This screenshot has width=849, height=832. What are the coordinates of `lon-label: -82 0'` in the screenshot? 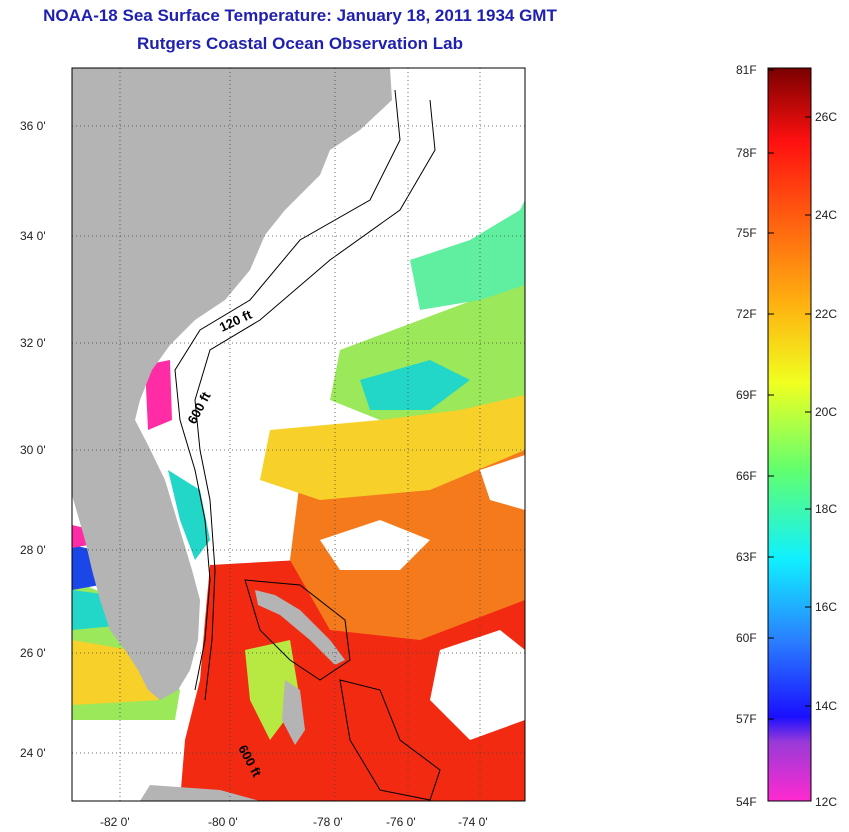 It's located at (115, 822).